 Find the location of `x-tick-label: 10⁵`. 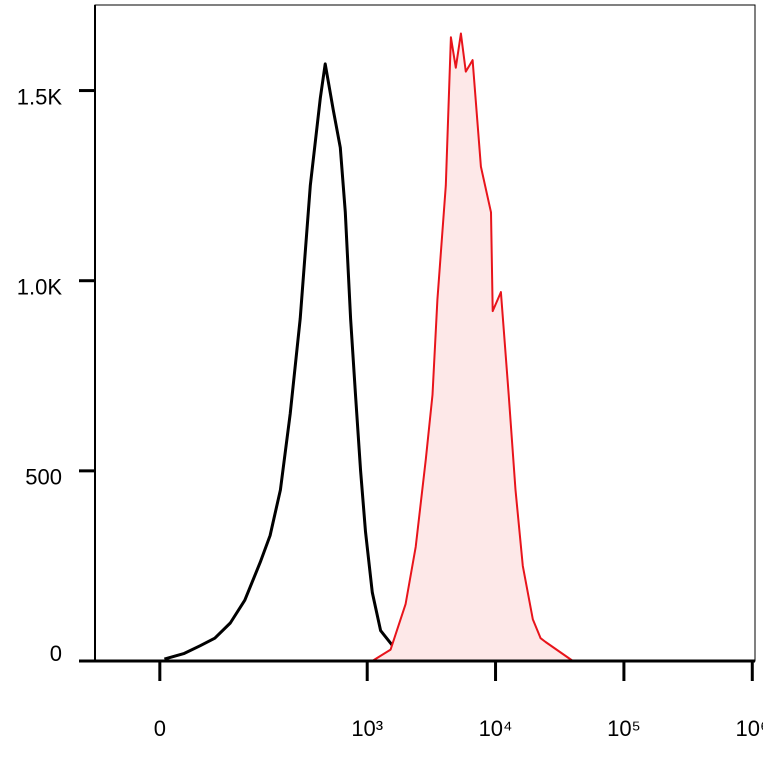

x-tick-label: 10⁵ is located at coordinates (624, 728).